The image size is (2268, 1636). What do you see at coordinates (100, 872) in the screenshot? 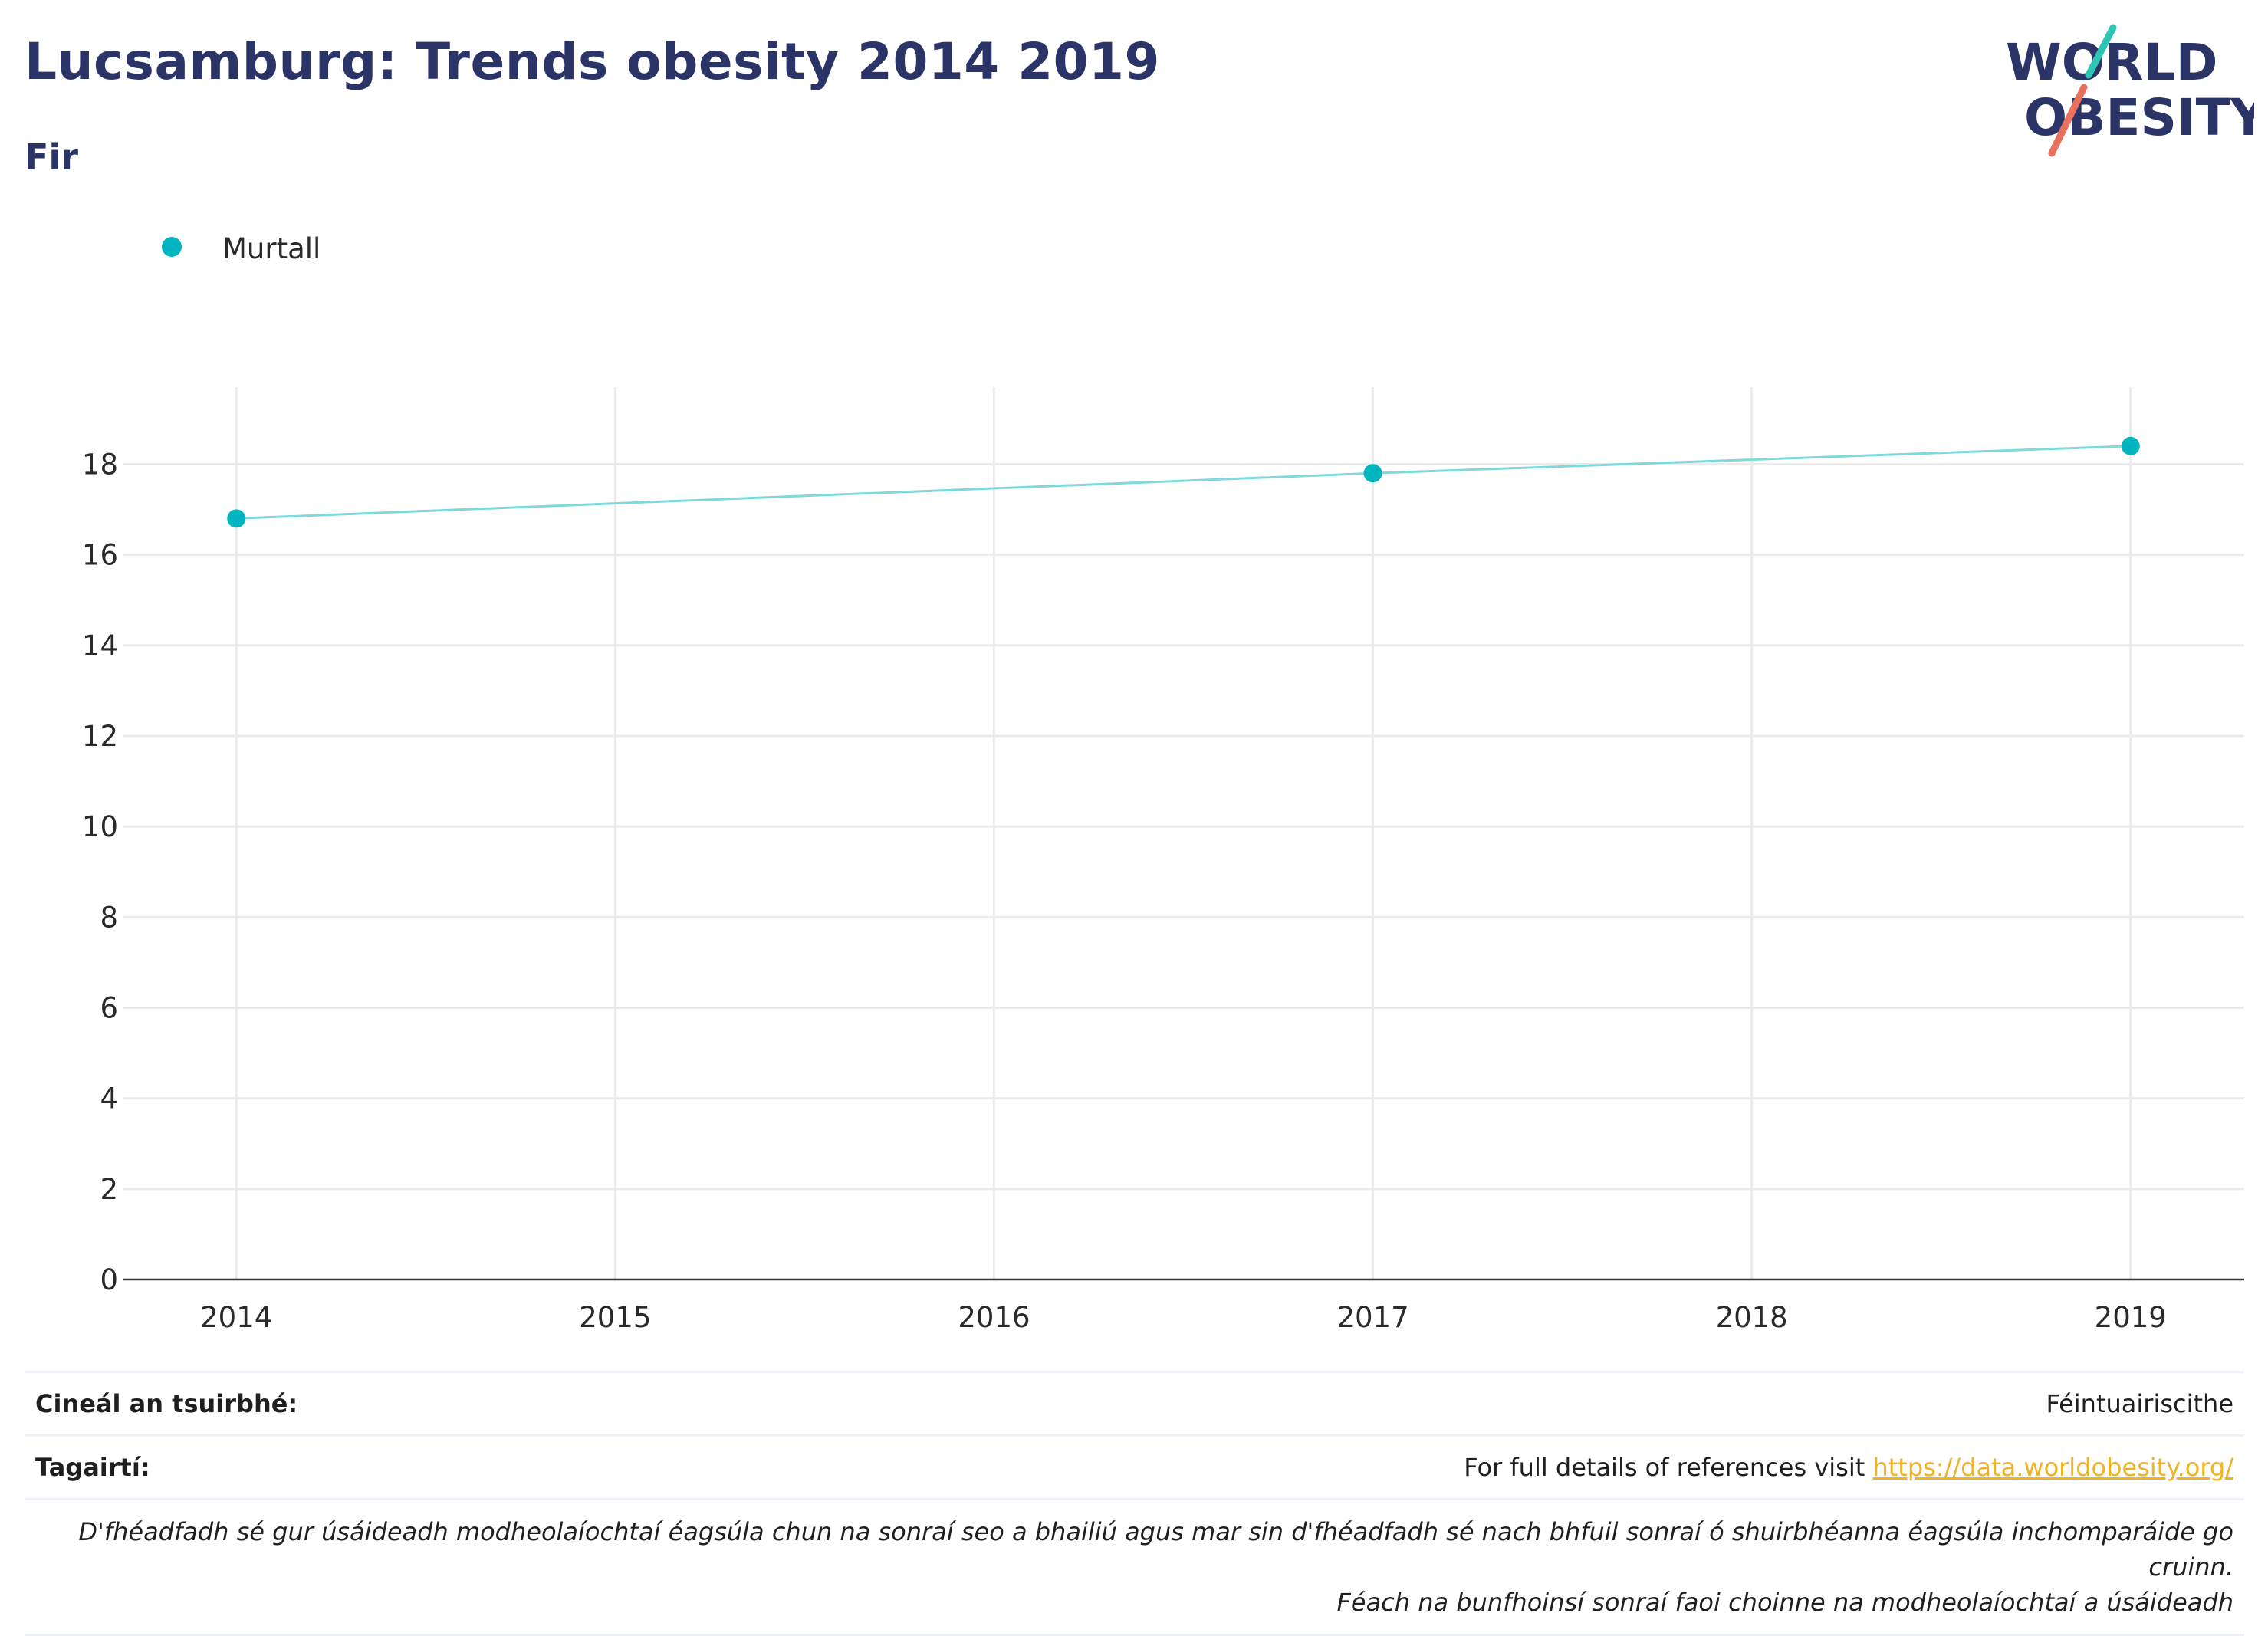
I see `y-tick-labels: 0 2 4 6 8 10 12 14 16 18` at bounding box center [100, 872].